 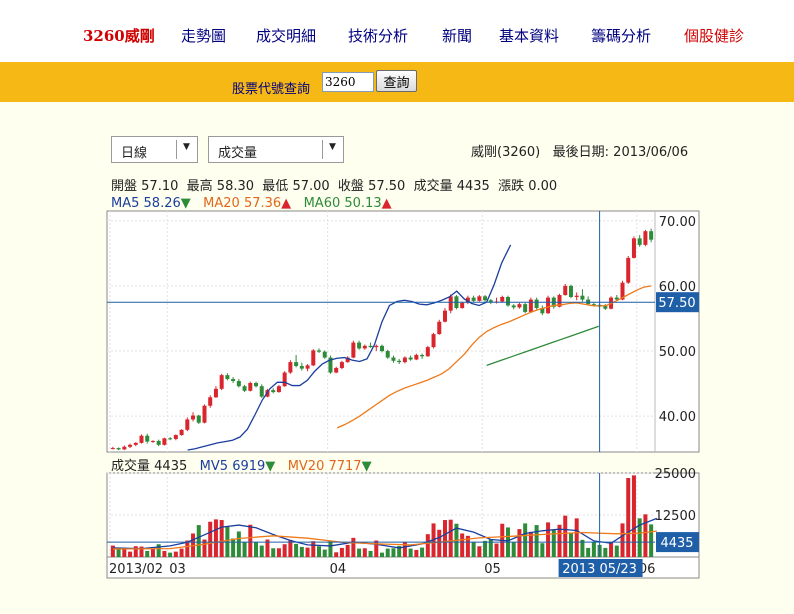 What do you see at coordinates (338, 569) in the screenshot?
I see `x-tick-label: 04` at bounding box center [338, 569].